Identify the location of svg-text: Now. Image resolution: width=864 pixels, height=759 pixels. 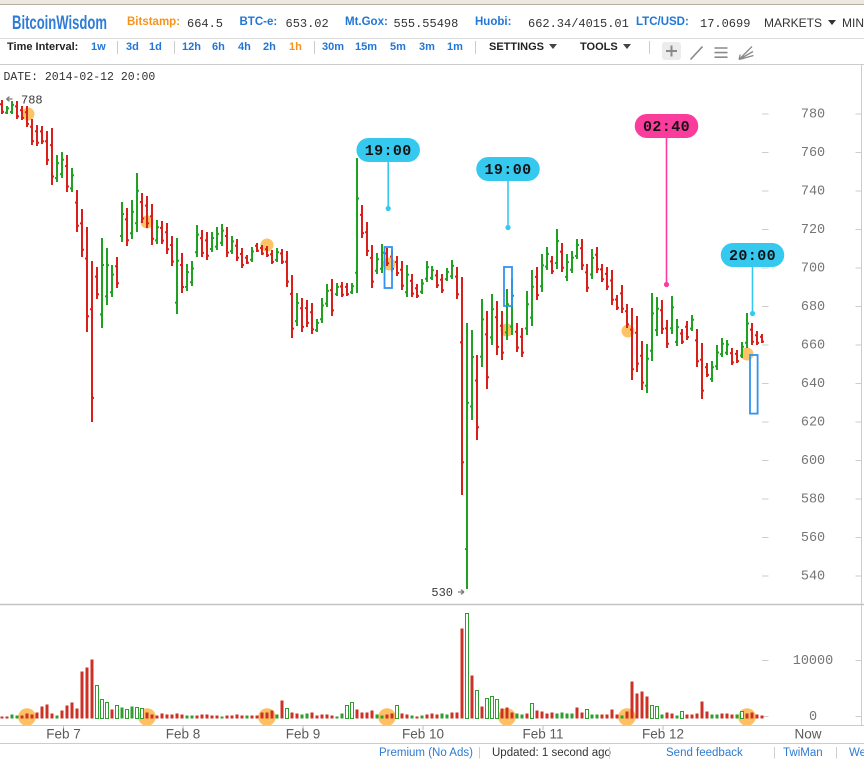
(807, 734).